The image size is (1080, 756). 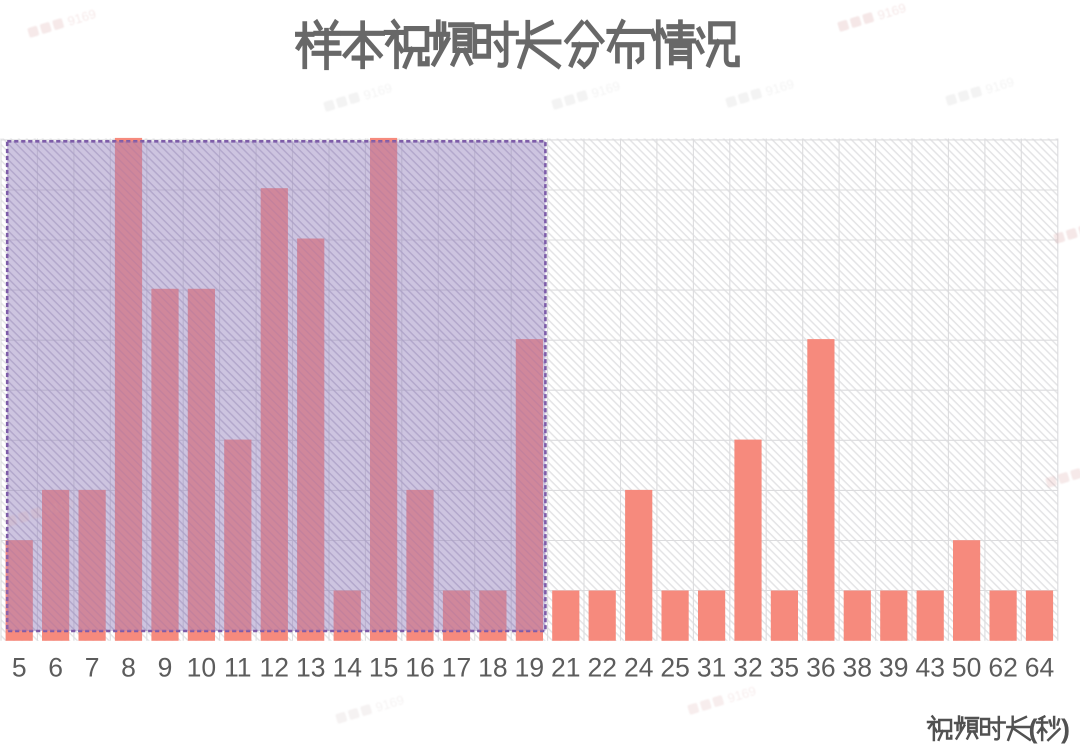 What do you see at coordinates (492, 667) in the screenshot?
I see `svg-text: 18` at bounding box center [492, 667].